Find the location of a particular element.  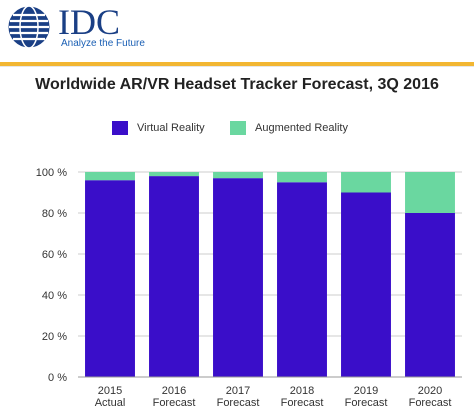

header-divider-shadow is located at coordinates (237, 66).